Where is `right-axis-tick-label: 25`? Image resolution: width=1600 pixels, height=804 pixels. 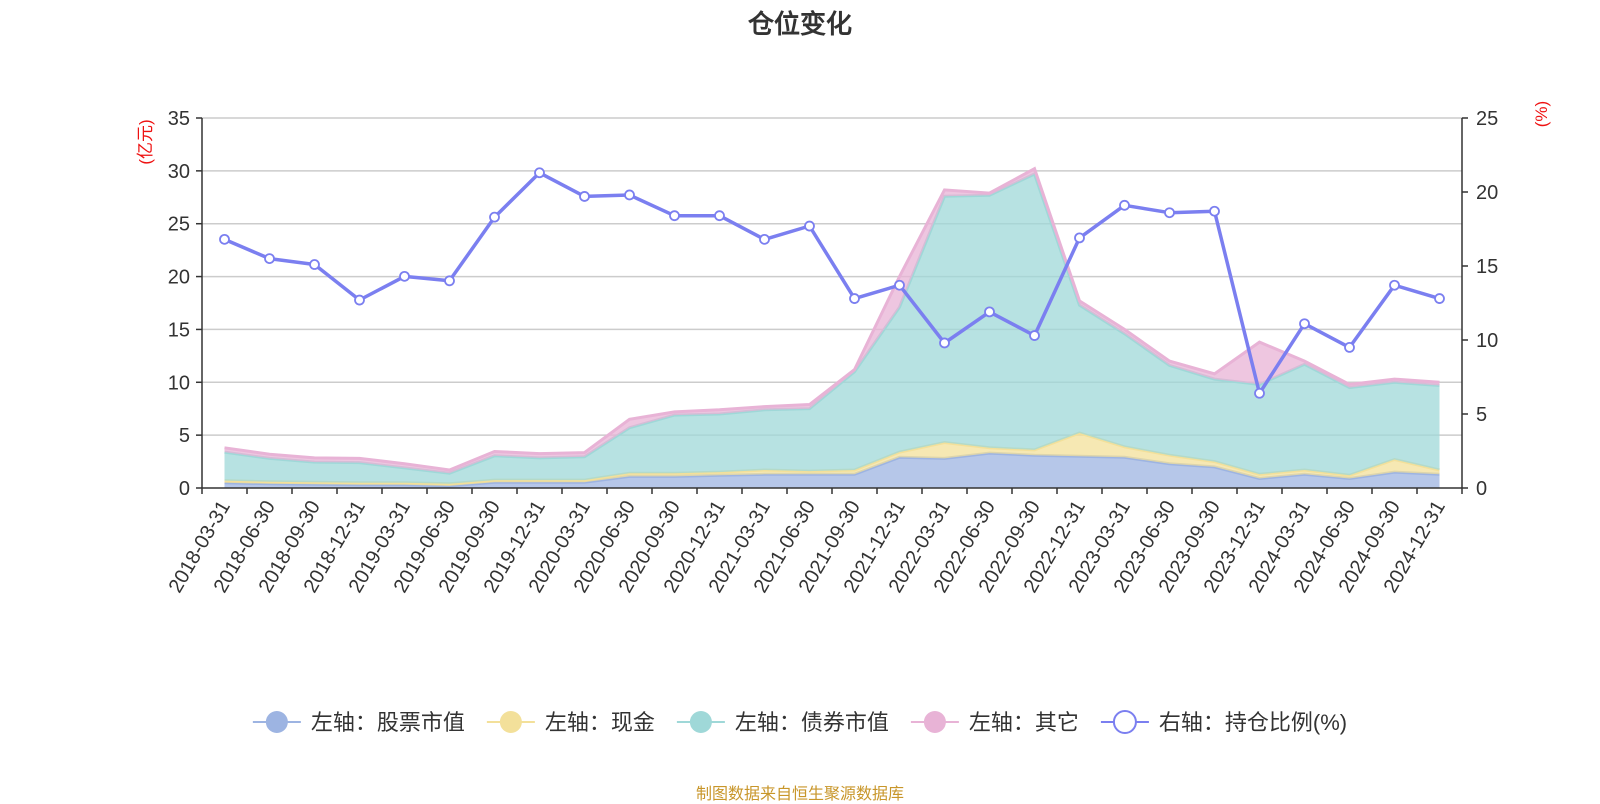 right-axis-tick-label: 25 is located at coordinates (1487, 119).